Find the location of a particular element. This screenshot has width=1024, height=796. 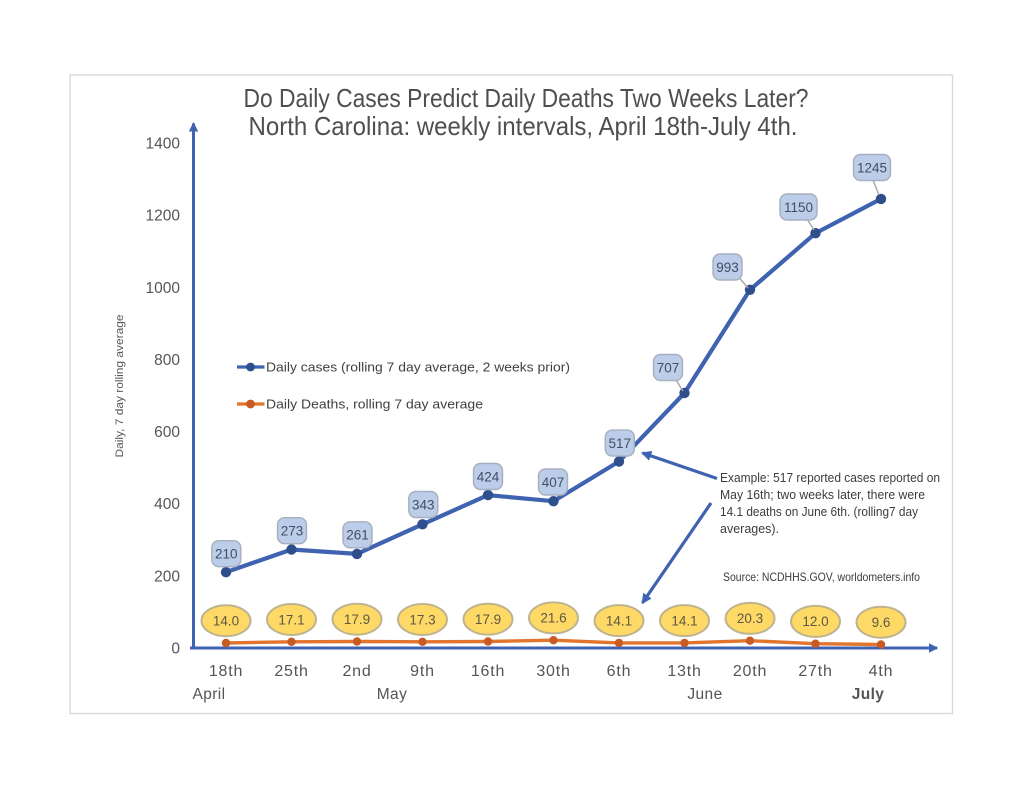

svg-text: Daily, 7 day rolling average is located at coordinates (120, 386).